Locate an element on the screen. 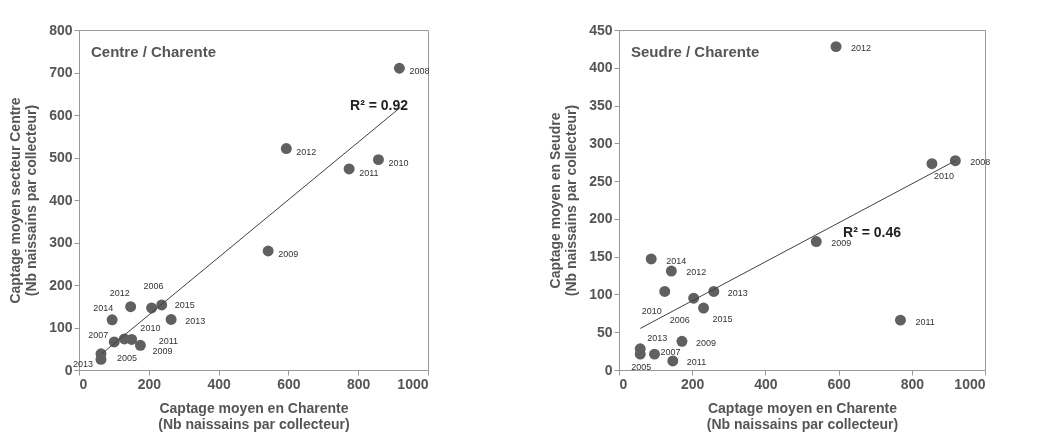 Image resolution: width=1056 pixels, height=439 pixels. y-axis-title: Captage moyen en Seudre (Nb naissains par collecteur) is located at coordinates (563, 200).